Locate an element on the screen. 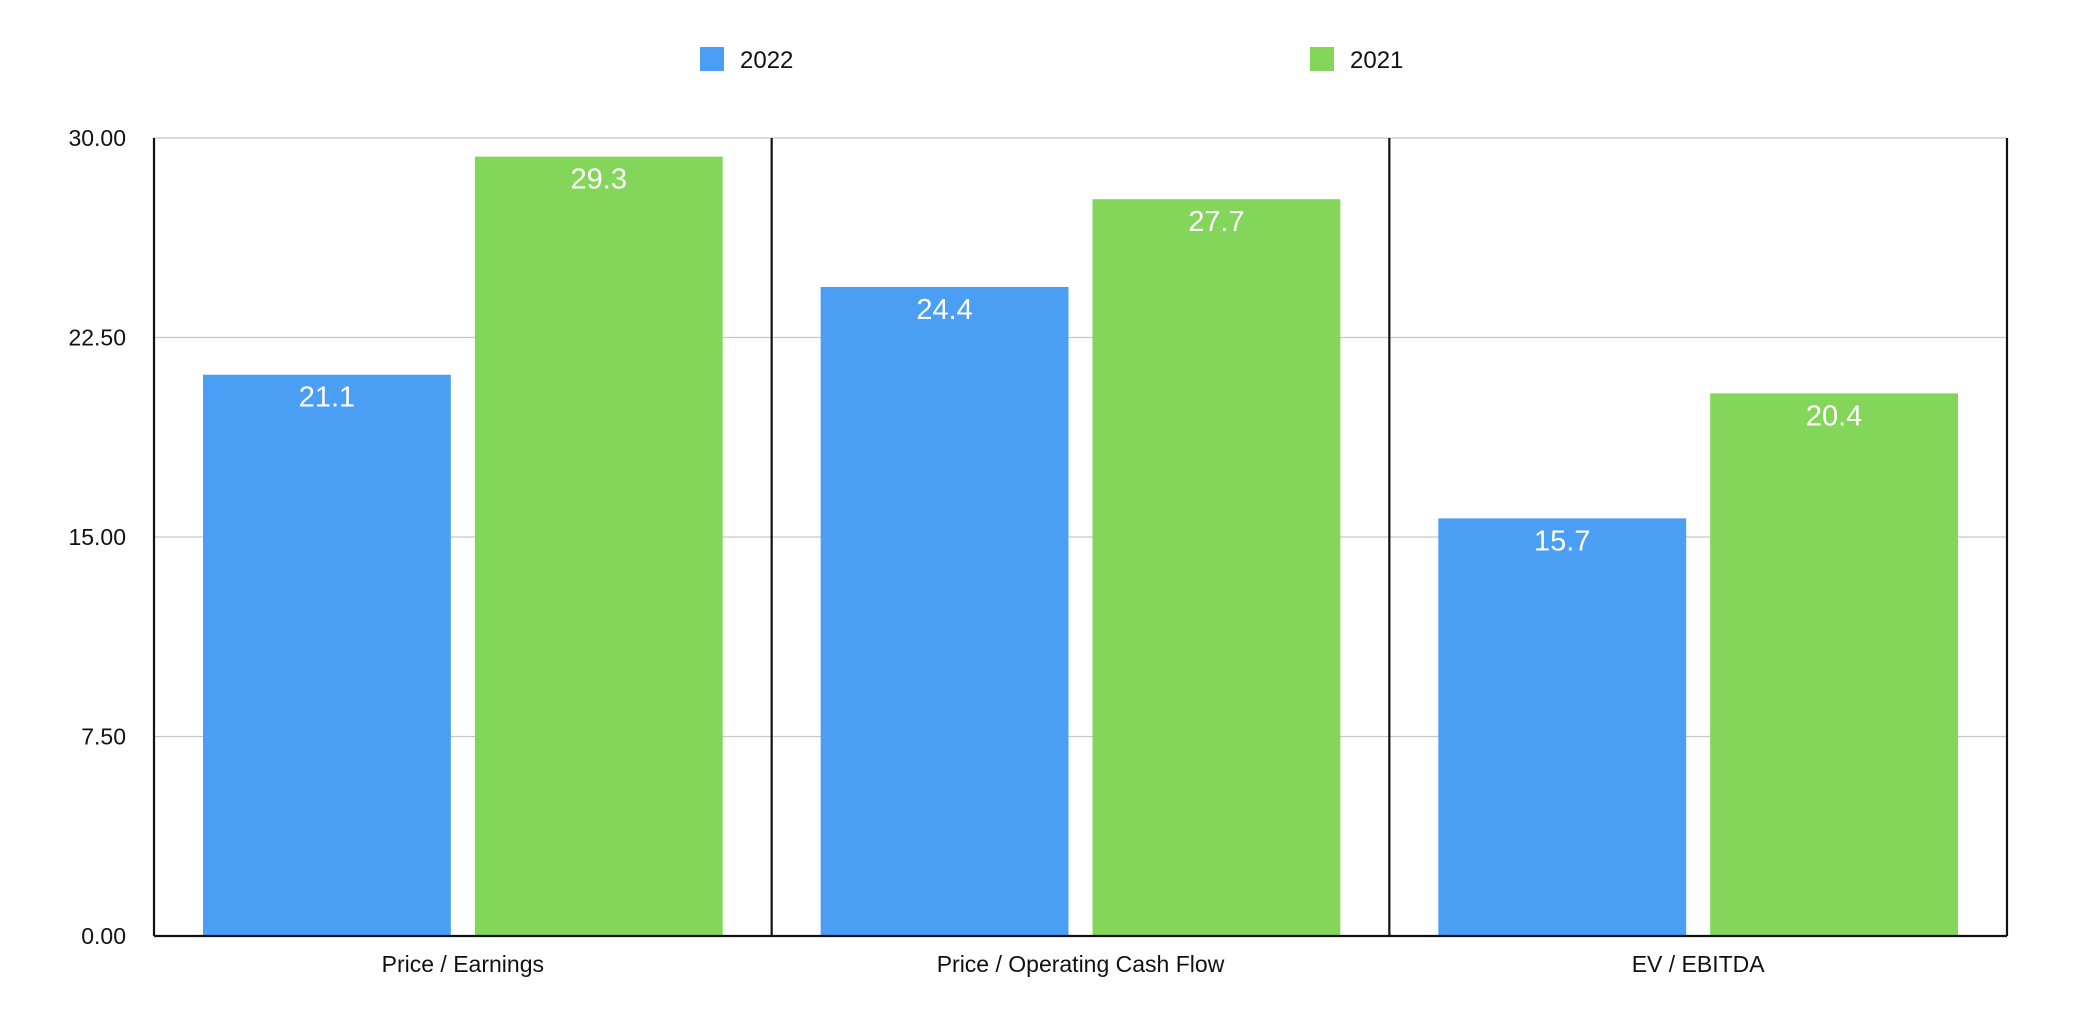 The width and height of the screenshot is (2074, 1017). data-label: 27.7 is located at coordinates (1216, 222).